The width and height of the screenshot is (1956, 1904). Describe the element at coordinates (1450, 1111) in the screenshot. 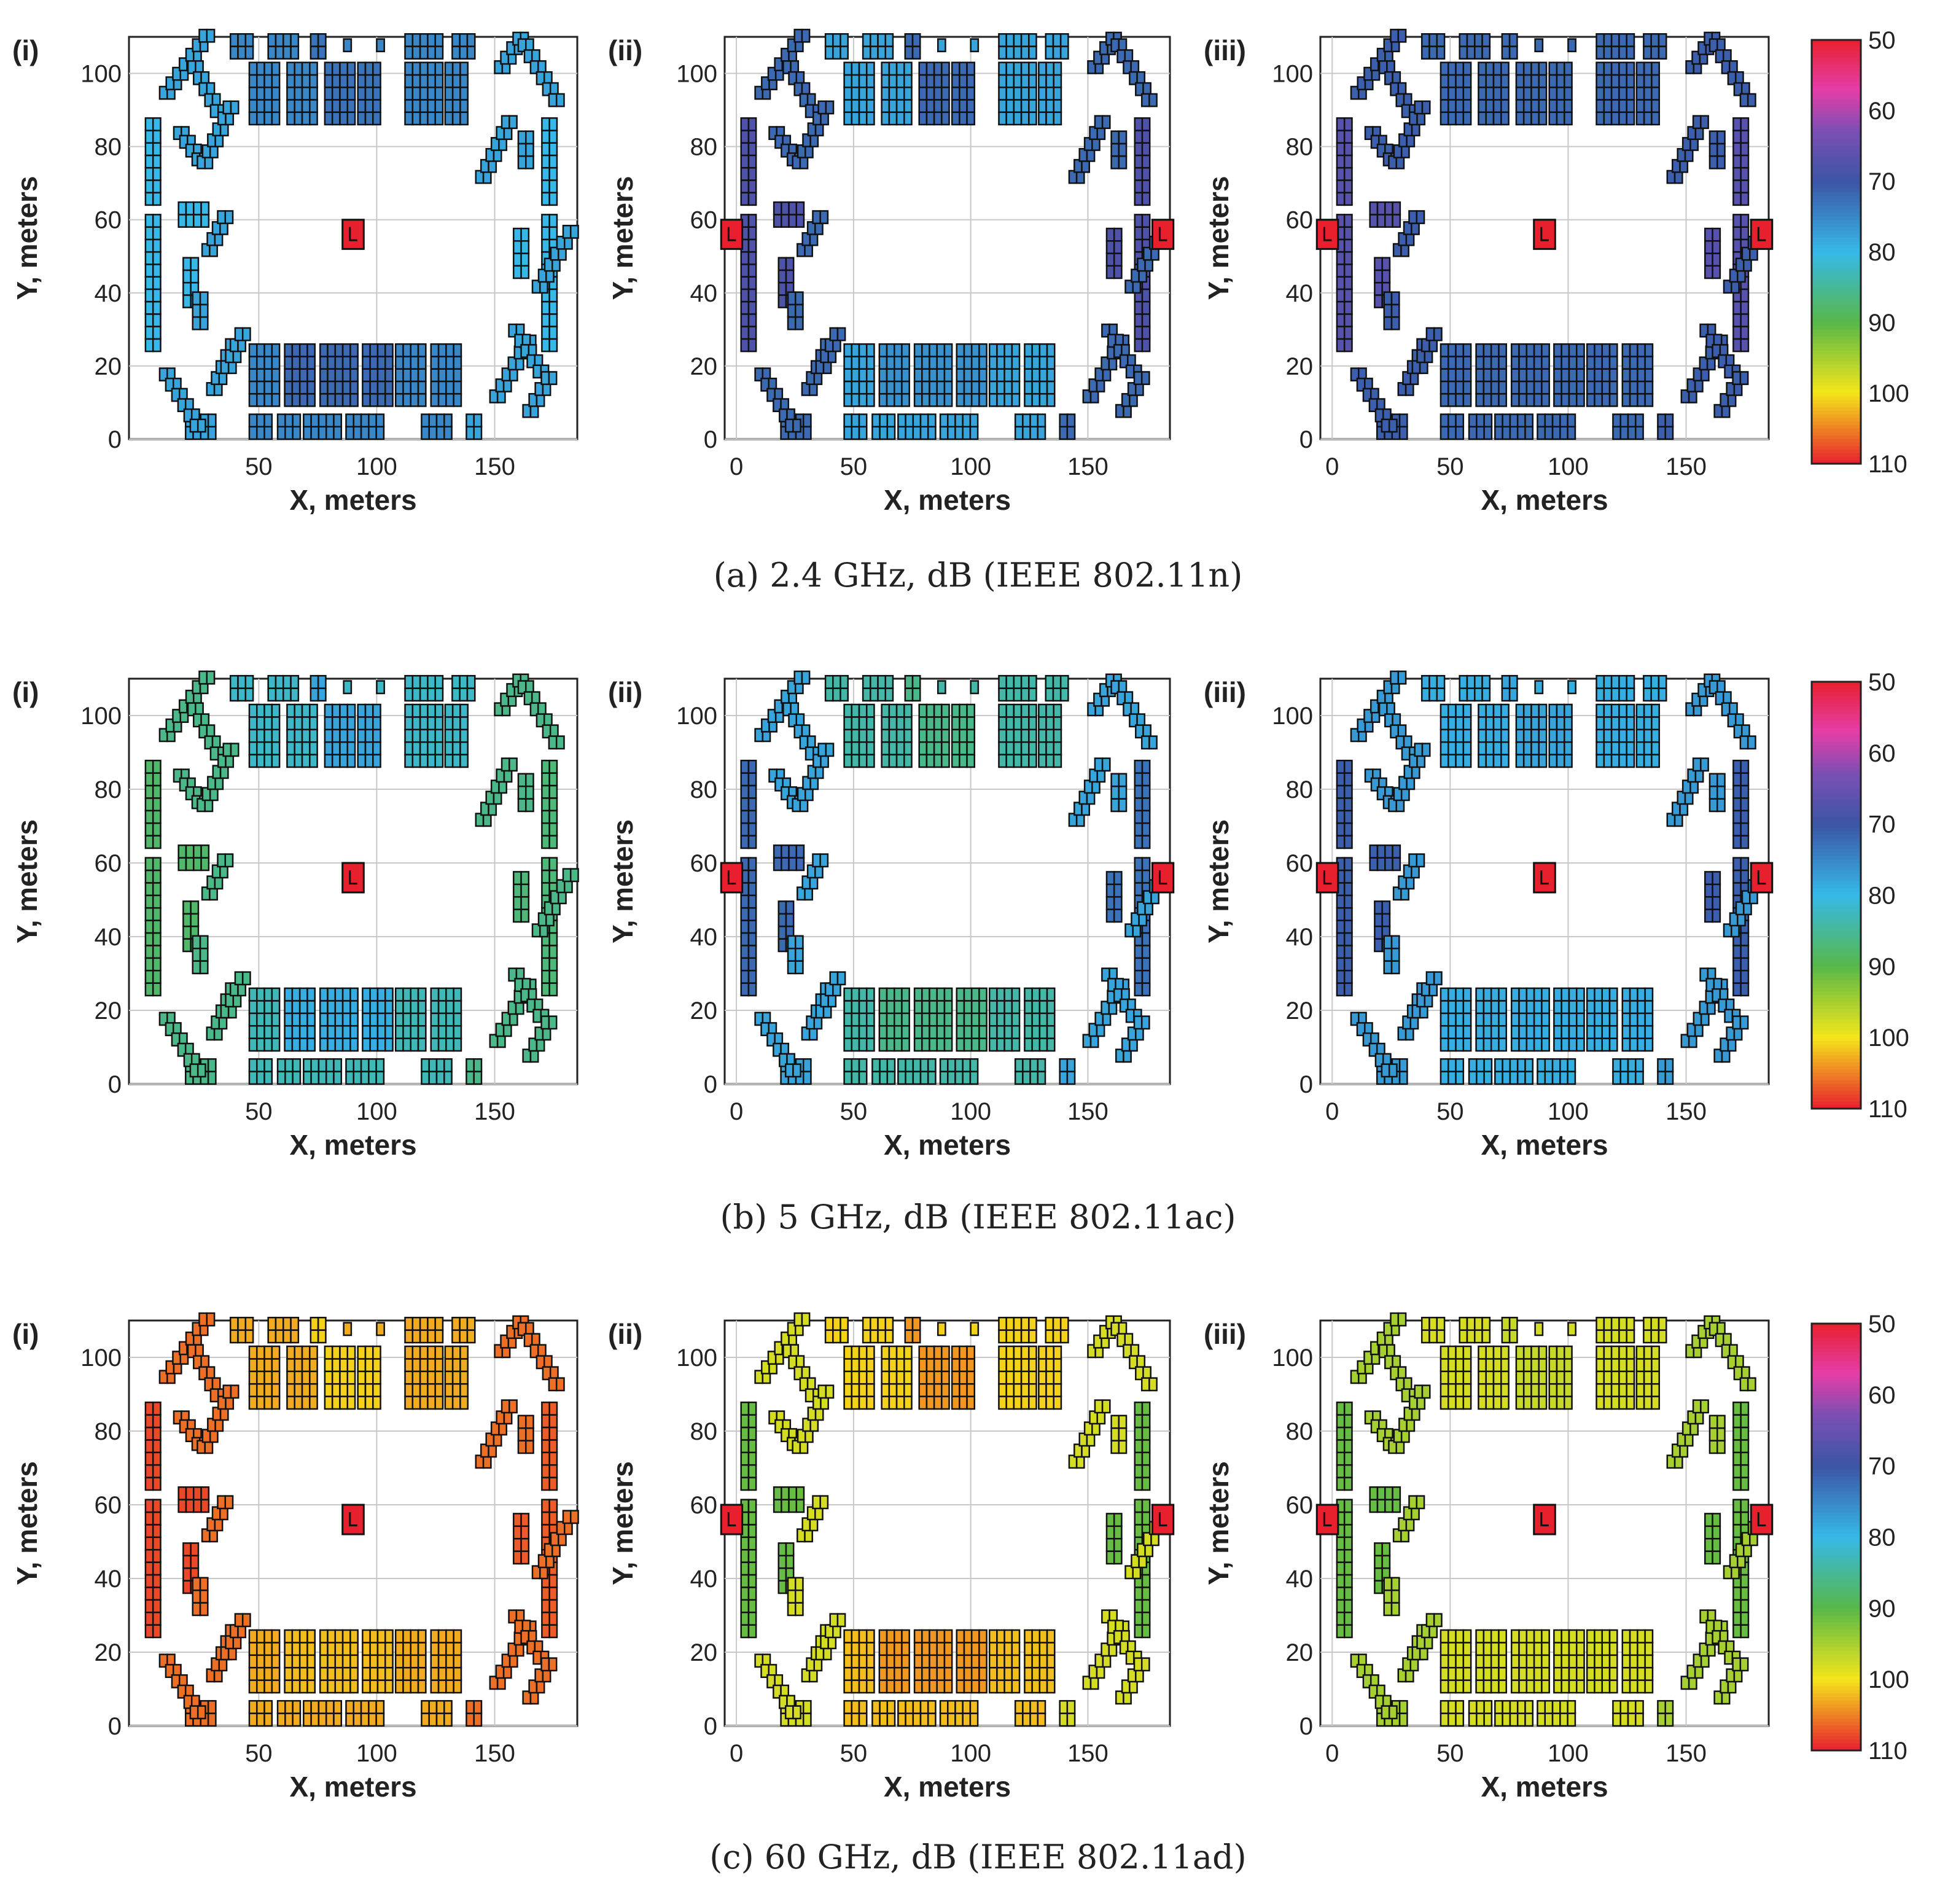

I see `x-tick-label: 50` at that location.